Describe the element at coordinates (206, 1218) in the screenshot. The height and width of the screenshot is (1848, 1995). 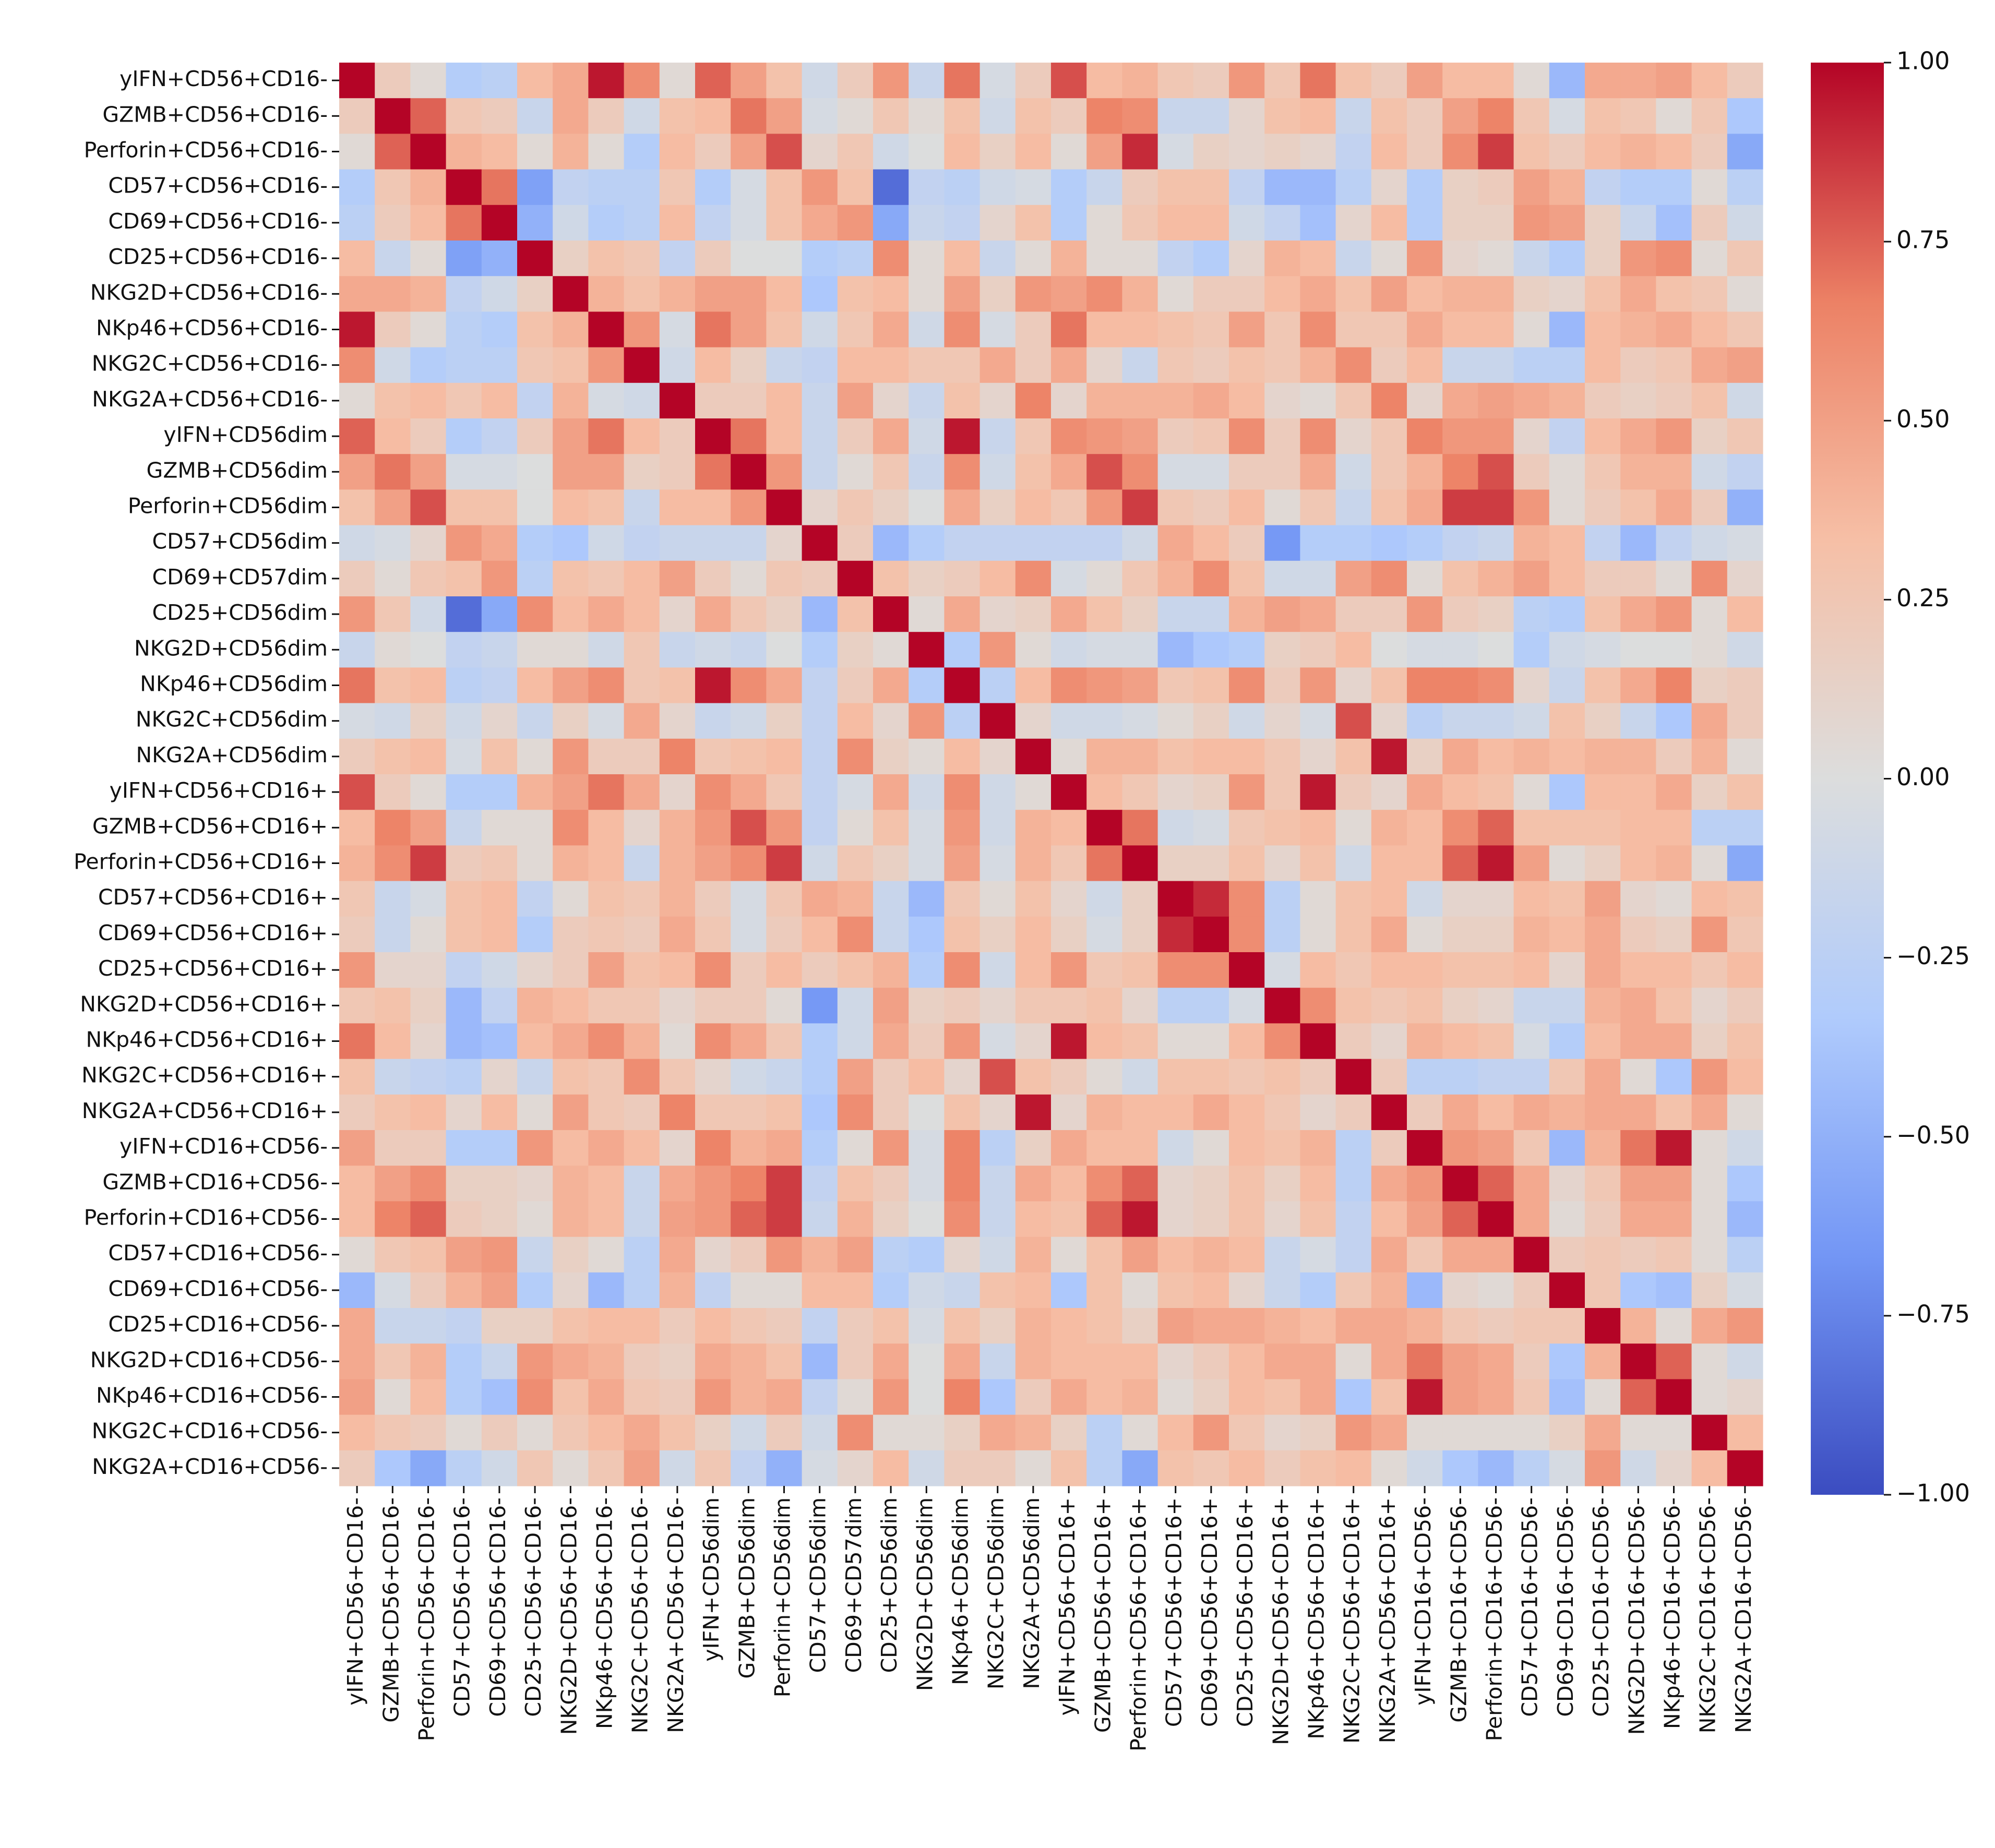
I see `row-label: Perforin+CD16+CD56-` at that location.